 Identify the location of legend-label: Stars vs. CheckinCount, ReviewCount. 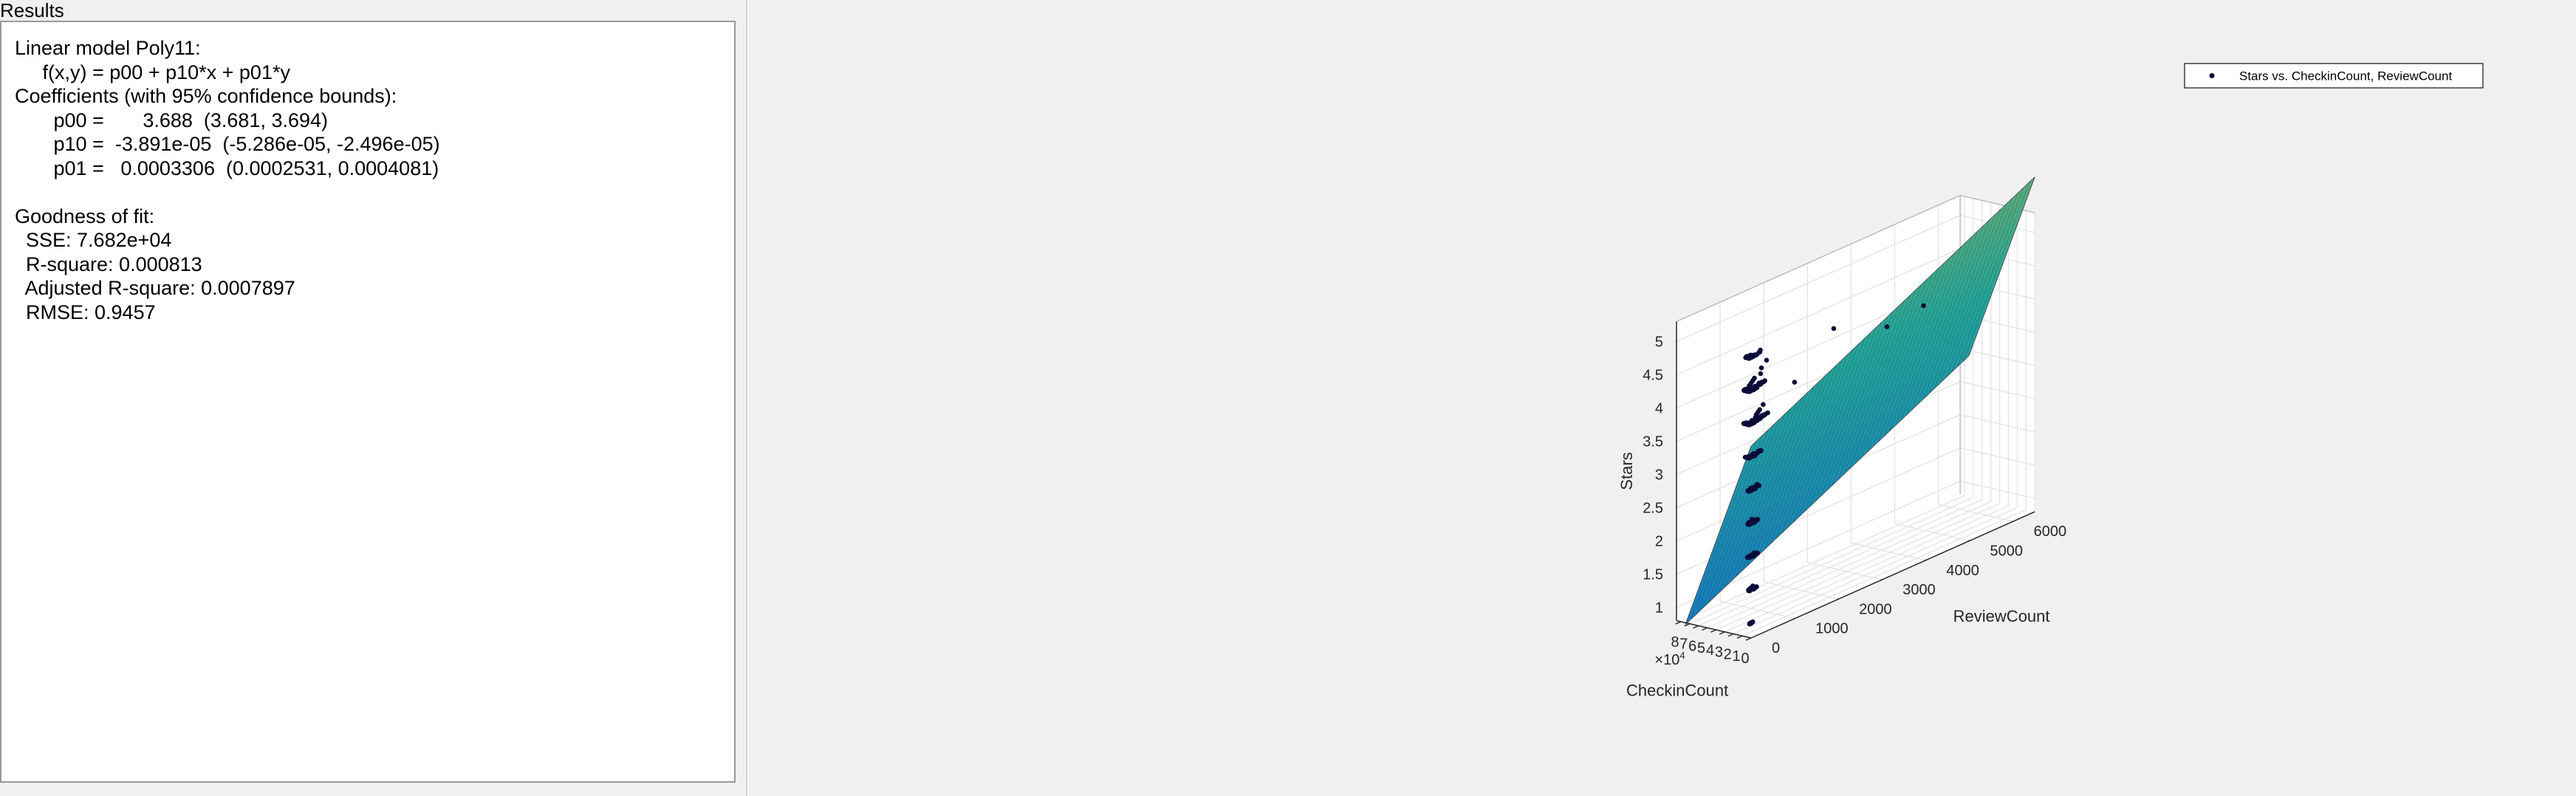
(2345, 76).